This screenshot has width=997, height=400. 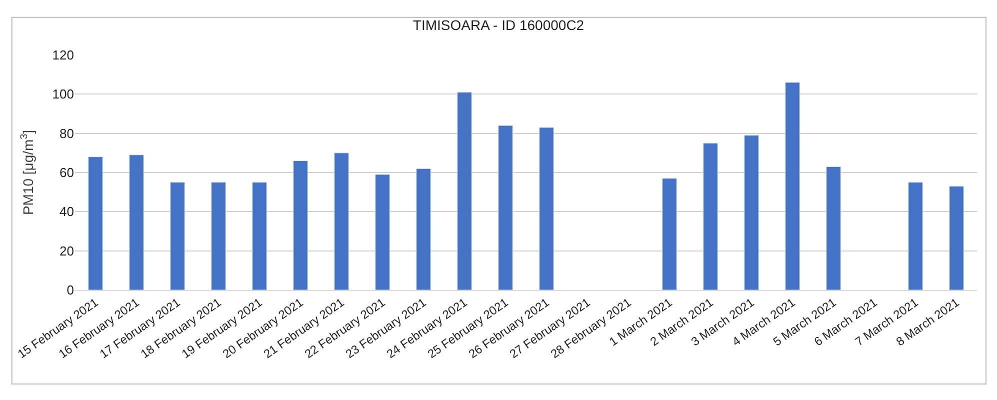 What do you see at coordinates (67, 133) in the screenshot?
I see `y-tick-label: 80` at bounding box center [67, 133].